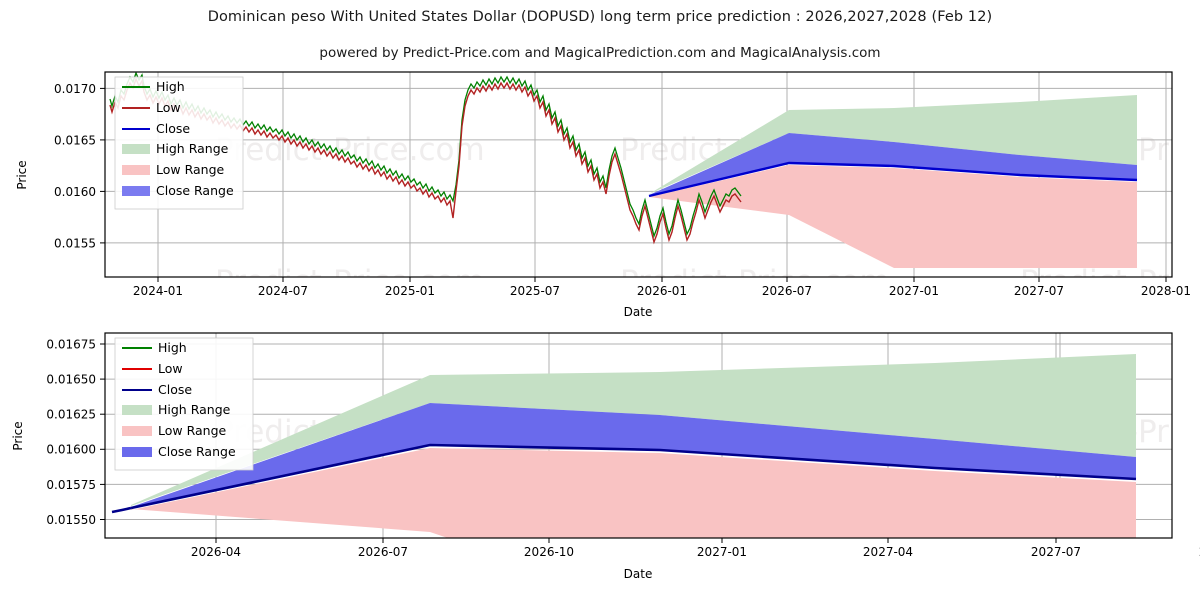  I want to click on y-tick-label: 0.0160, so click(75, 192).